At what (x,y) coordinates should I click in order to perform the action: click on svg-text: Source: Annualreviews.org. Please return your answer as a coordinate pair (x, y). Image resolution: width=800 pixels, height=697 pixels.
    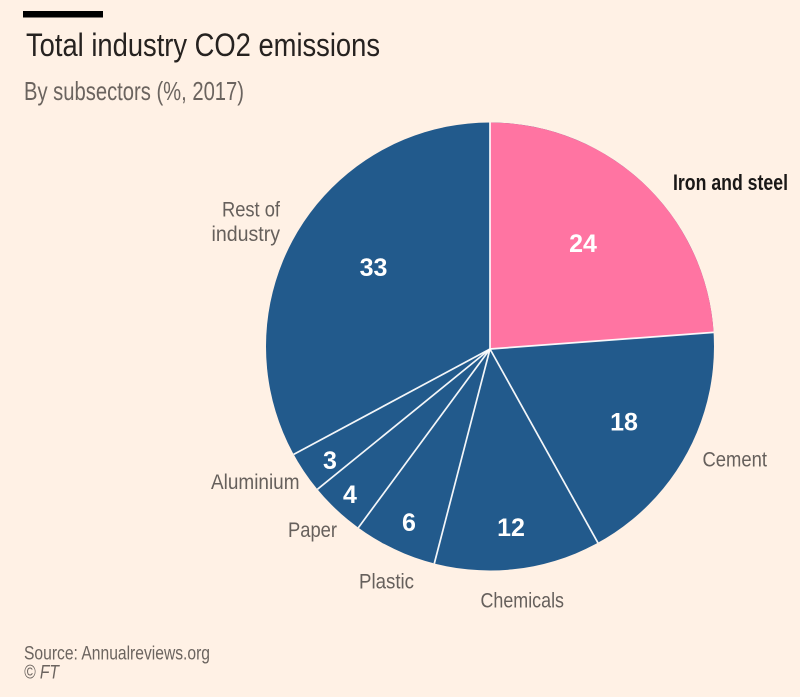
    Looking at the image, I should click on (117, 654).